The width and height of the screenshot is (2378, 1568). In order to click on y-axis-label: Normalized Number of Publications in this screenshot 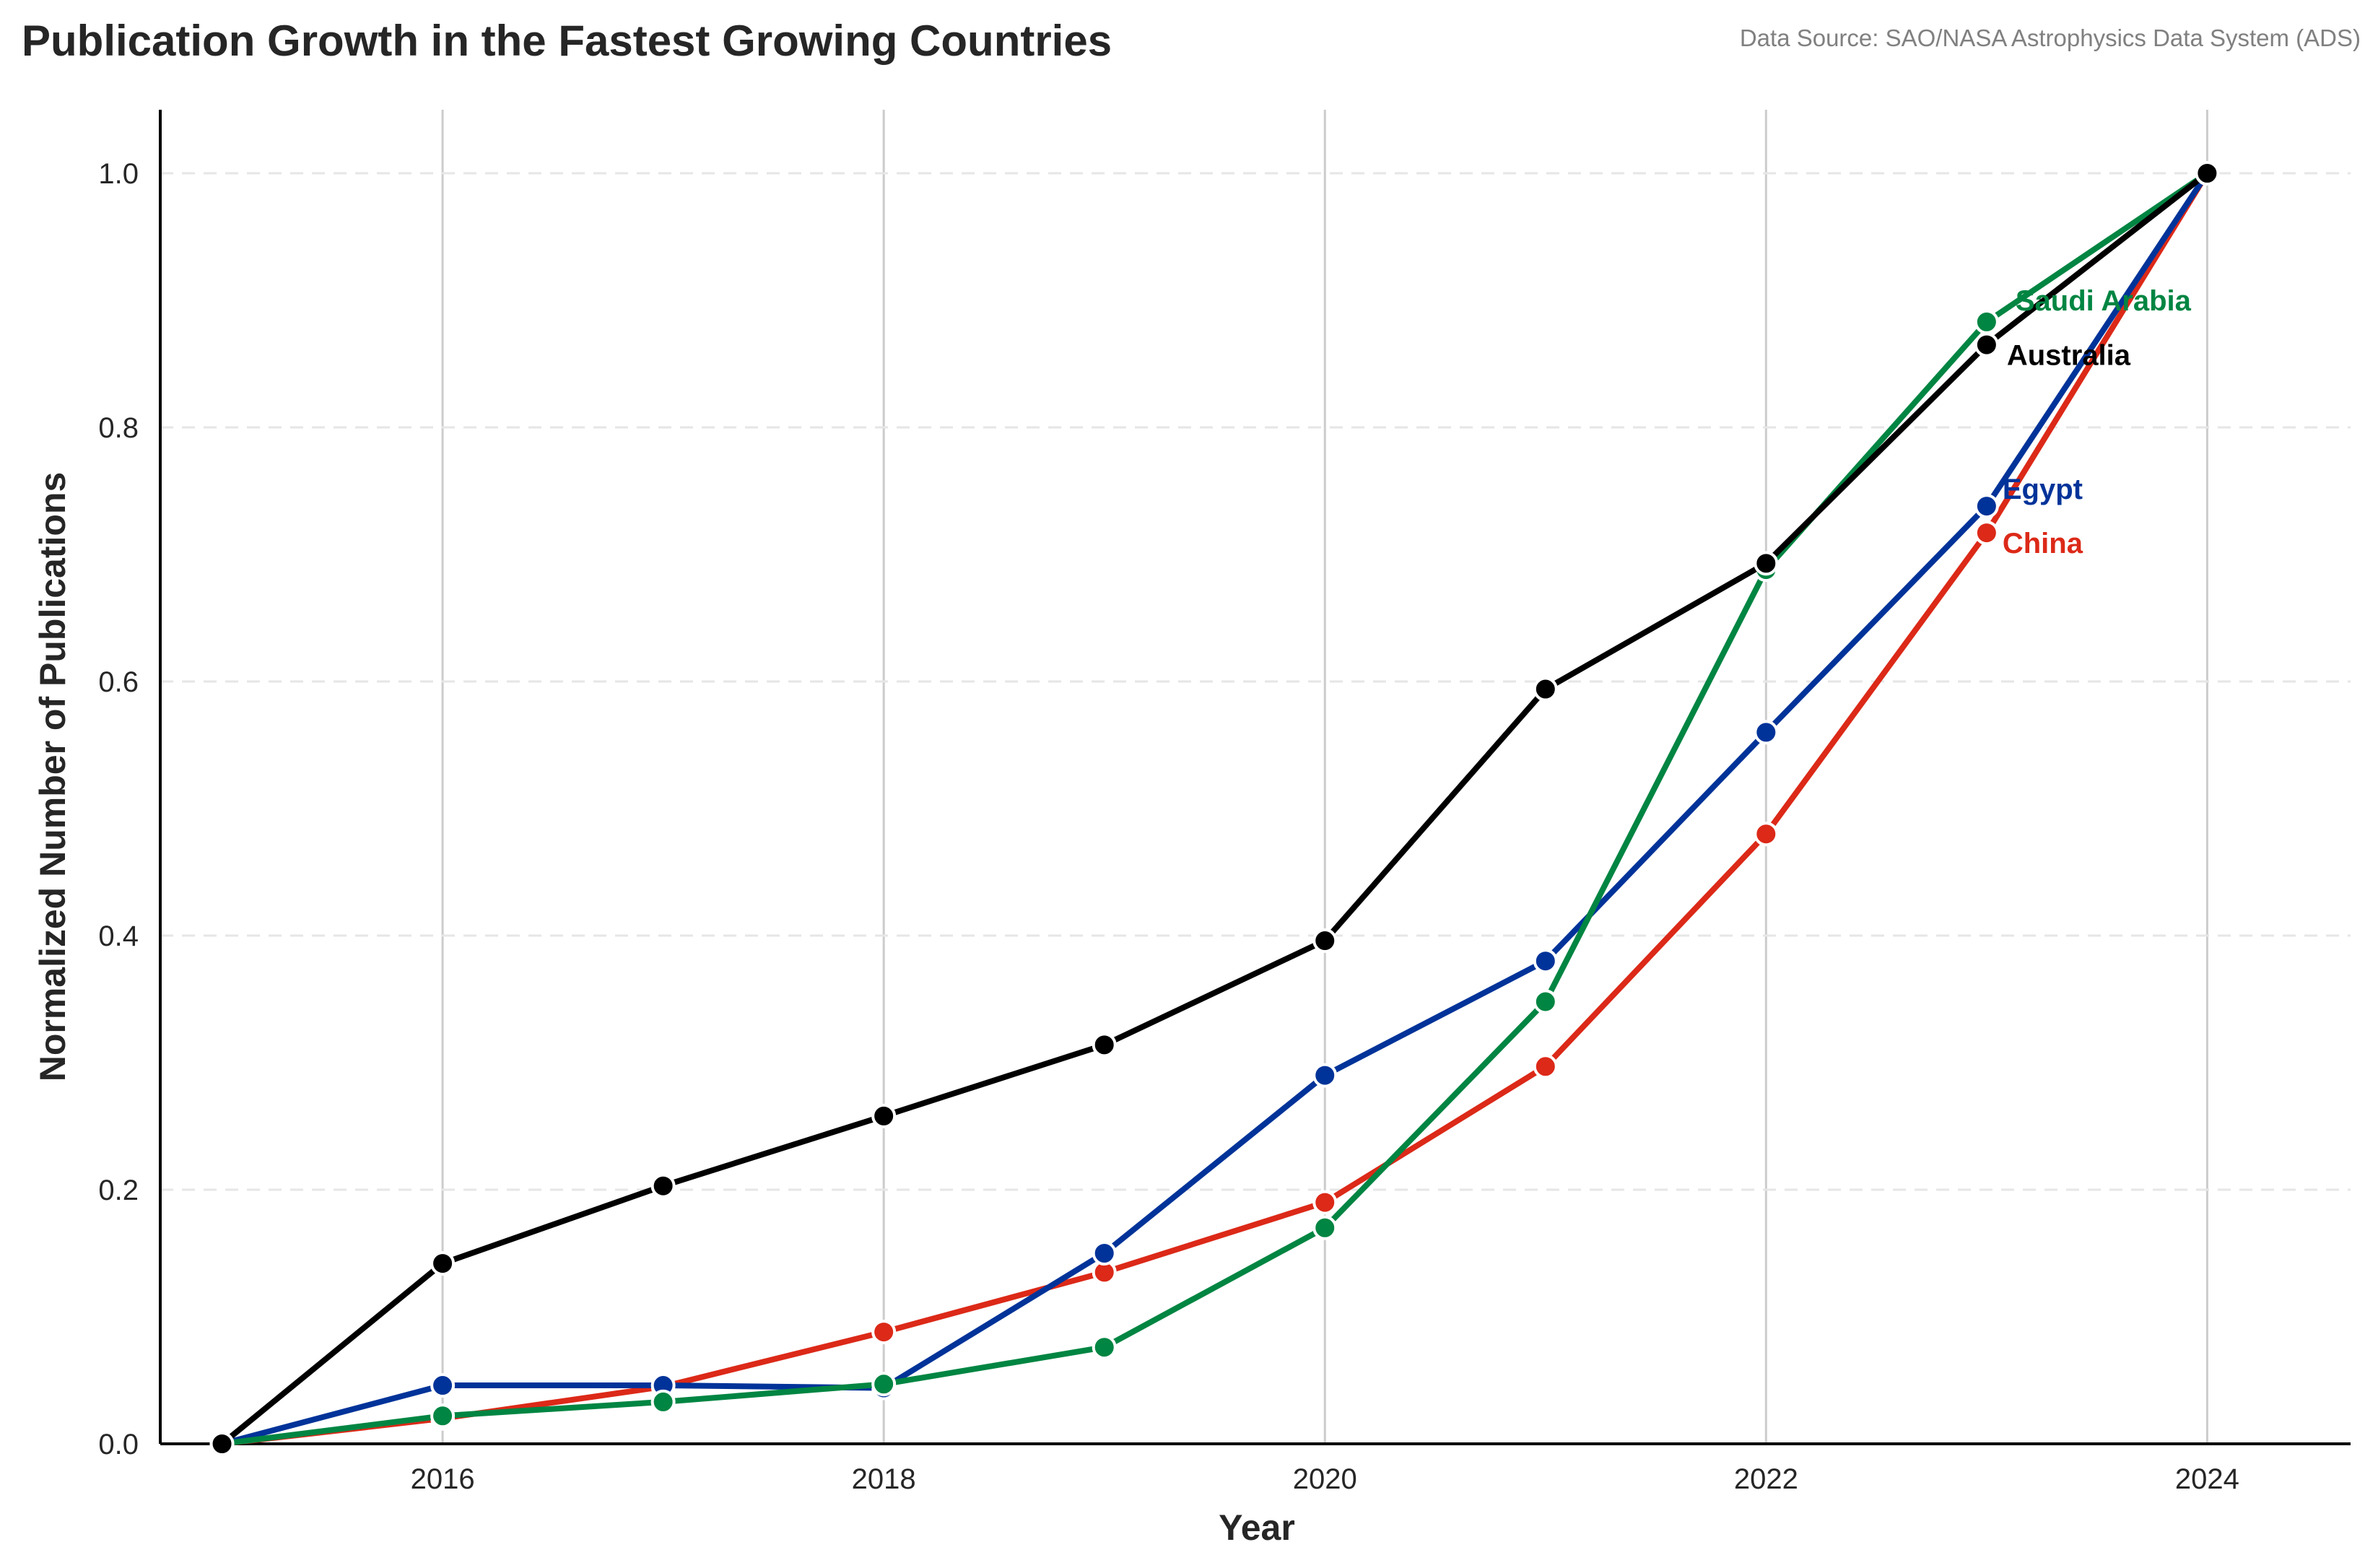, I will do `click(52, 777)`.